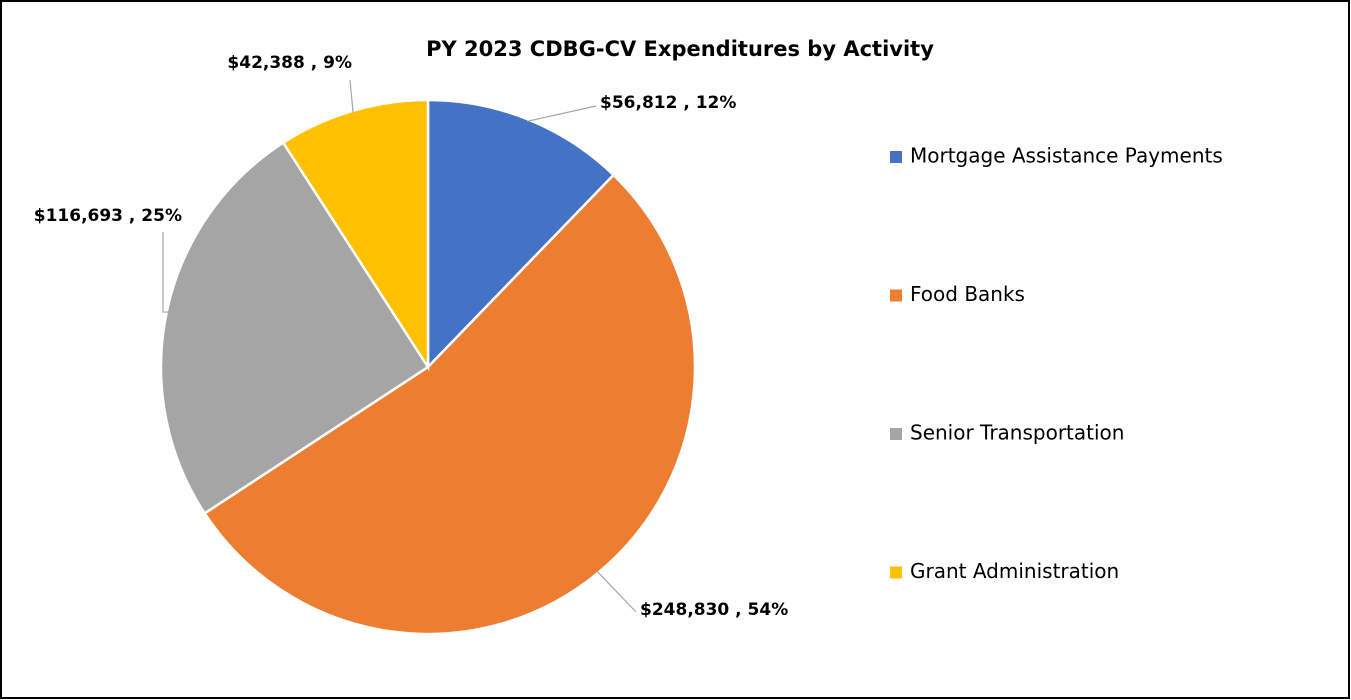 This screenshot has height=700, width=1351. Describe the element at coordinates (1014, 571) in the screenshot. I see `legend-label: Grant Administration` at that location.